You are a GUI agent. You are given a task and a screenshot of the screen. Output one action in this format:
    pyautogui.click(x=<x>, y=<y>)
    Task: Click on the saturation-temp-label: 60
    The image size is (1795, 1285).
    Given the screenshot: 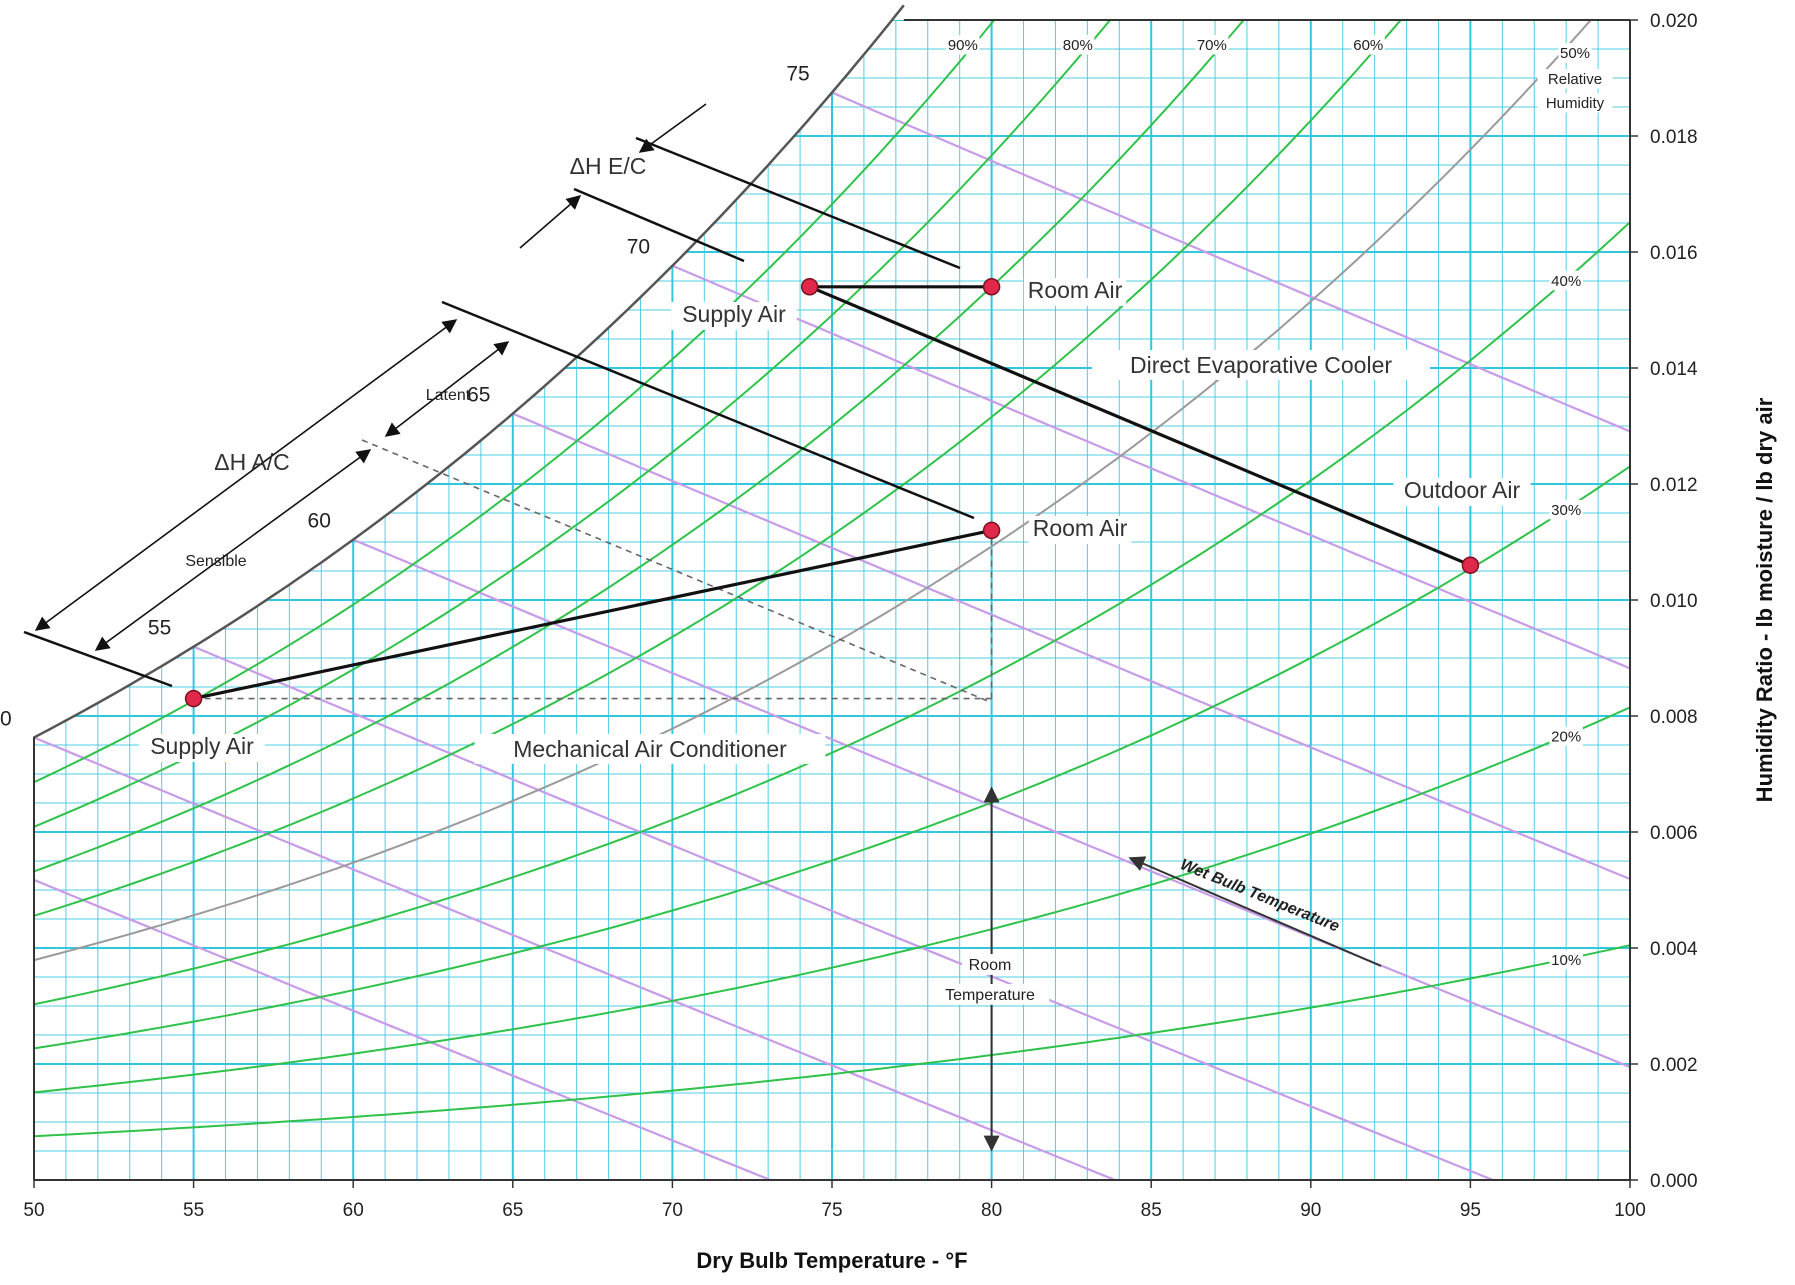 What is the action you would take?
    pyautogui.click(x=319, y=521)
    